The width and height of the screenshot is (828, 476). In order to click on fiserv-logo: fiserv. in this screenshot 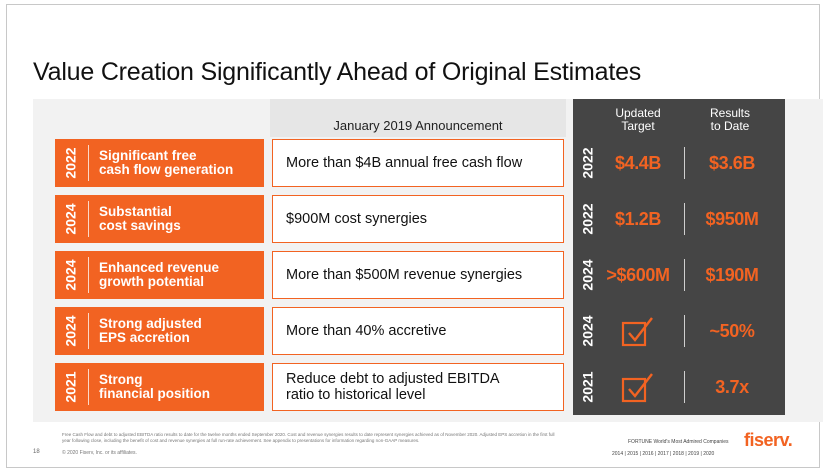, I will do `click(768, 440)`.